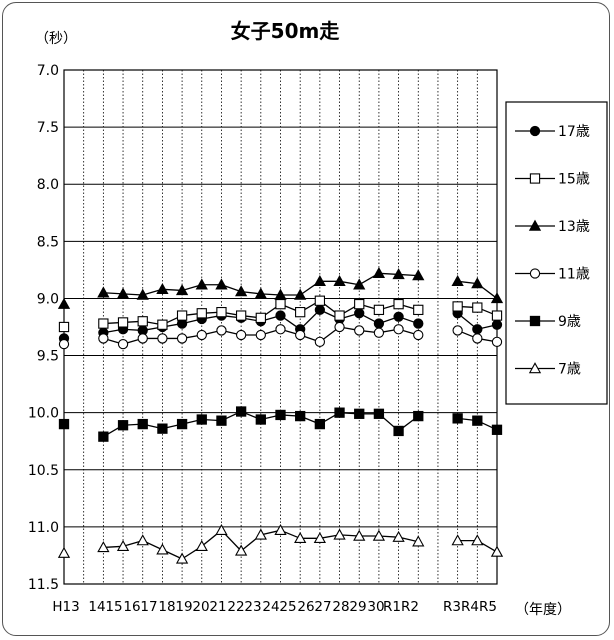 The height and width of the screenshot is (640, 614). What do you see at coordinates (452, 607) in the screenshot?
I see `x-tick-label: R3` at bounding box center [452, 607].